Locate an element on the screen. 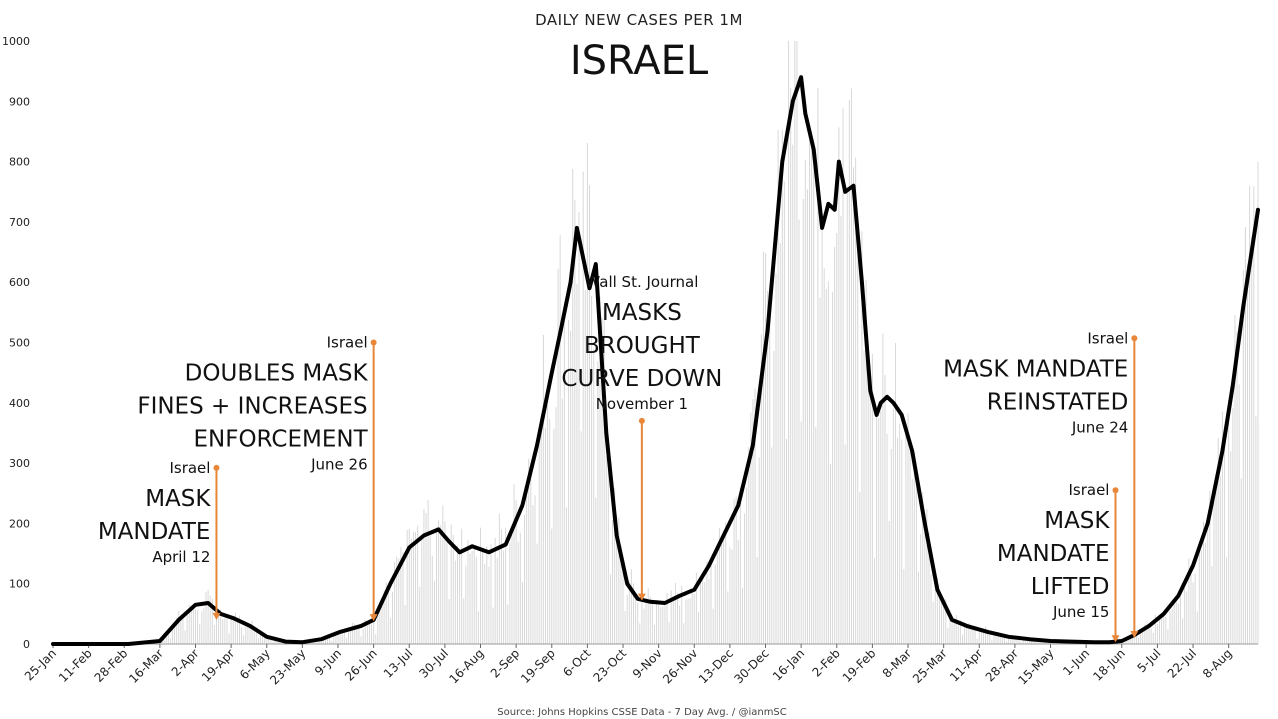 The height and width of the screenshot is (719, 1278). x-tick-label: 23-Oct is located at coordinates (609, 665).